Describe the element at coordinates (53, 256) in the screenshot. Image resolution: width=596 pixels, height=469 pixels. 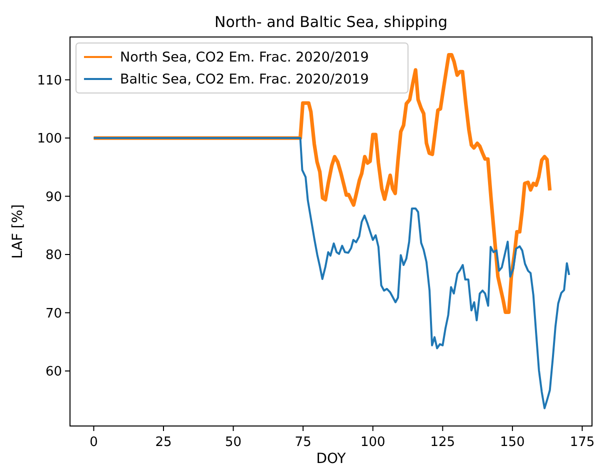
I see `y-tick-label: 80` at that location.